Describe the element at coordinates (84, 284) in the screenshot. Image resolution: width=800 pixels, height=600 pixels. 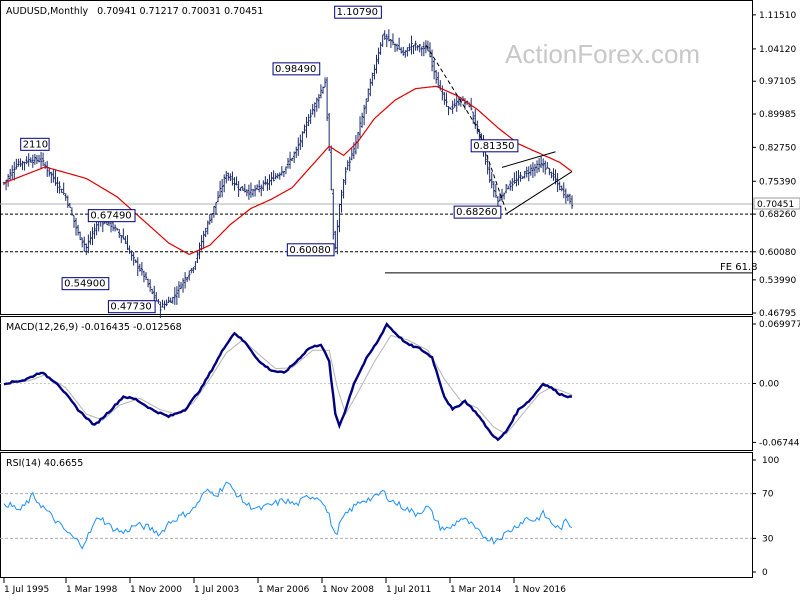
I see `callout-text: 0.54900` at that location.